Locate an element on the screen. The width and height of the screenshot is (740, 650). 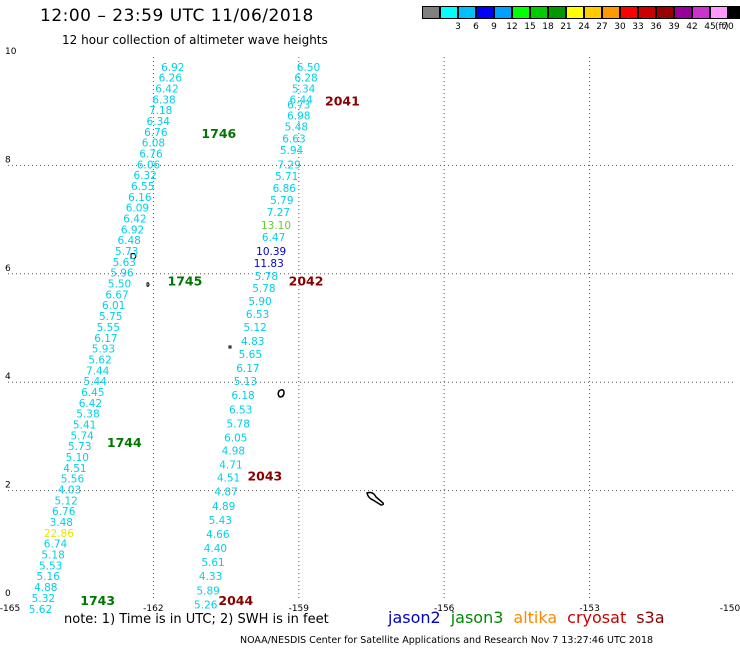
swh-value-east: 5.79 is located at coordinates (281, 201).